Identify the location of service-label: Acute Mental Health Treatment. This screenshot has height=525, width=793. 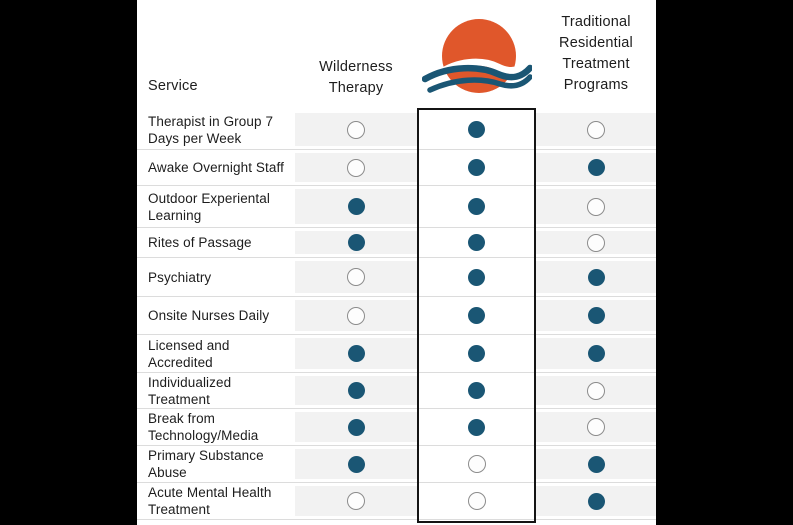
(210, 501).